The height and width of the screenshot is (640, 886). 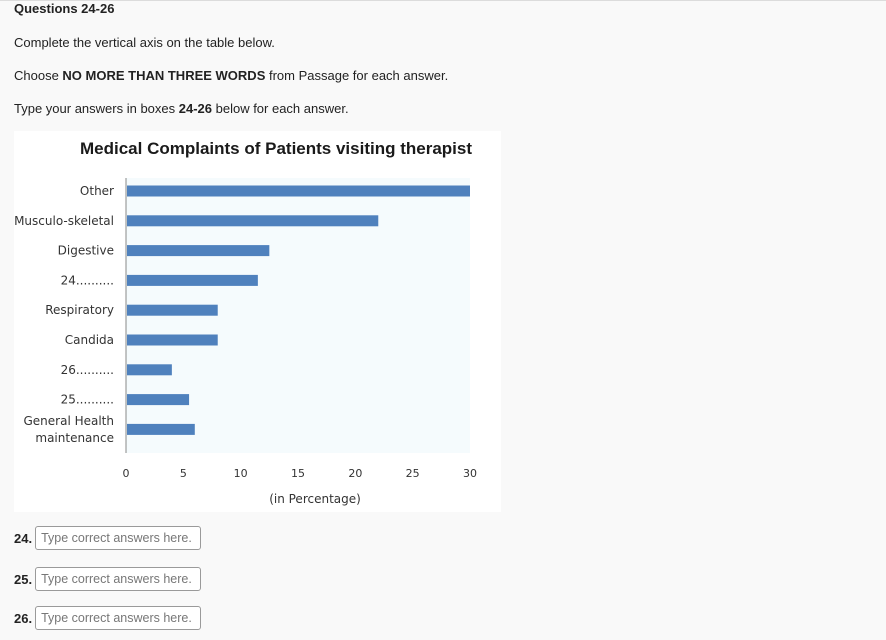 I want to click on category-label-5: Candida, so click(x=89, y=340).